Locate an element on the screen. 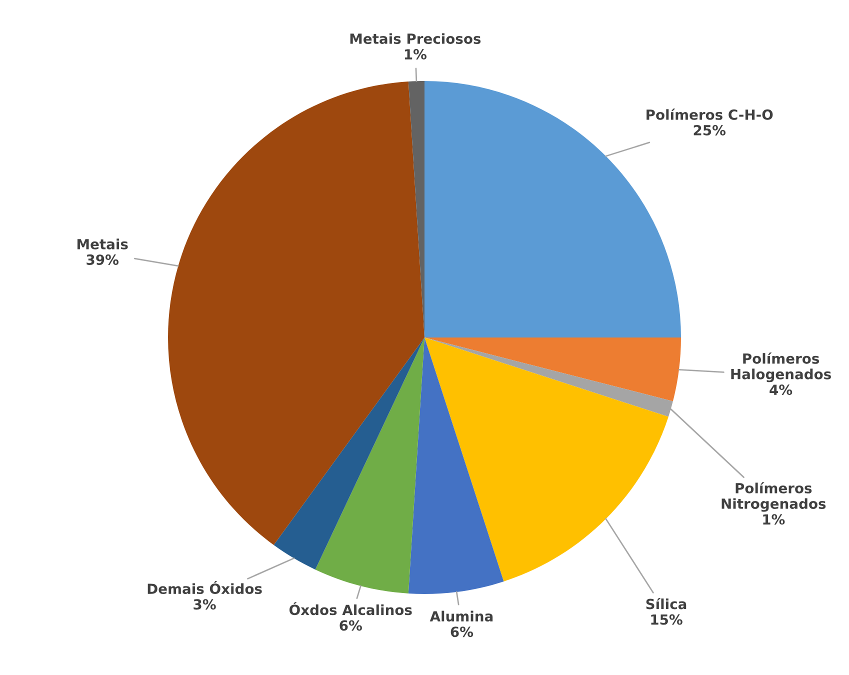  slice-label: Óxdos Alcalinos is located at coordinates (350, 609).